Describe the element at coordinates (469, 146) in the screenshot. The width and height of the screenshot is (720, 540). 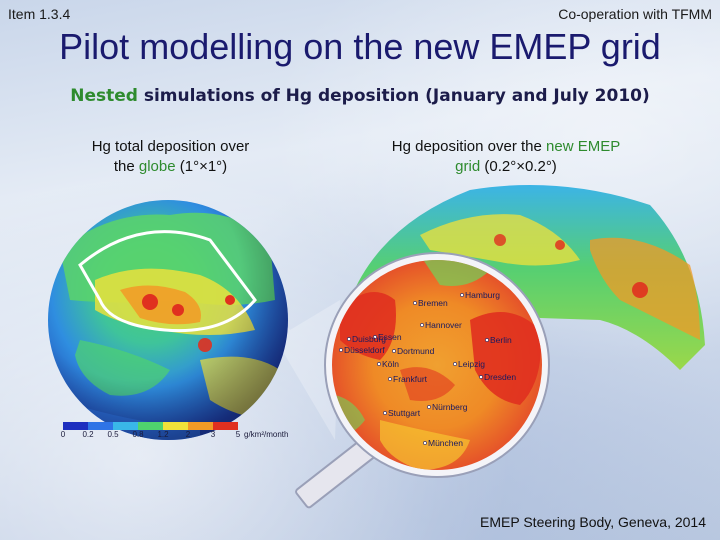
I see `emep-caption-pre: Hg deposition over the` at that location.